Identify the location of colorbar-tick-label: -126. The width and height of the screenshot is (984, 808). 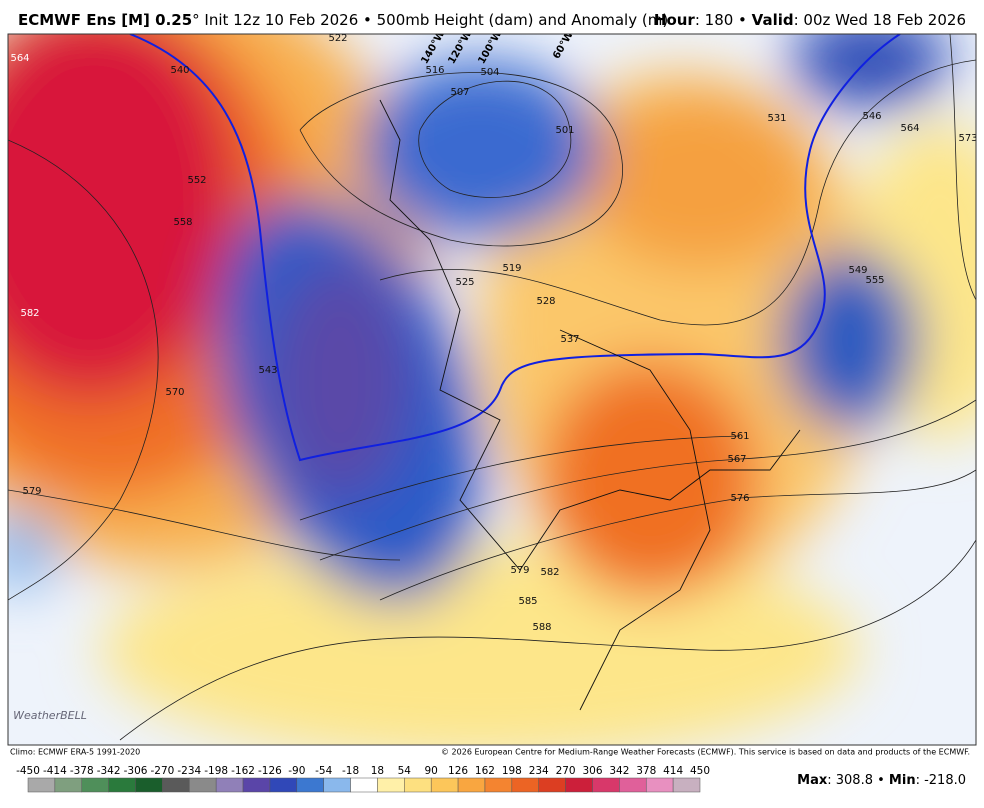
(270, 771).